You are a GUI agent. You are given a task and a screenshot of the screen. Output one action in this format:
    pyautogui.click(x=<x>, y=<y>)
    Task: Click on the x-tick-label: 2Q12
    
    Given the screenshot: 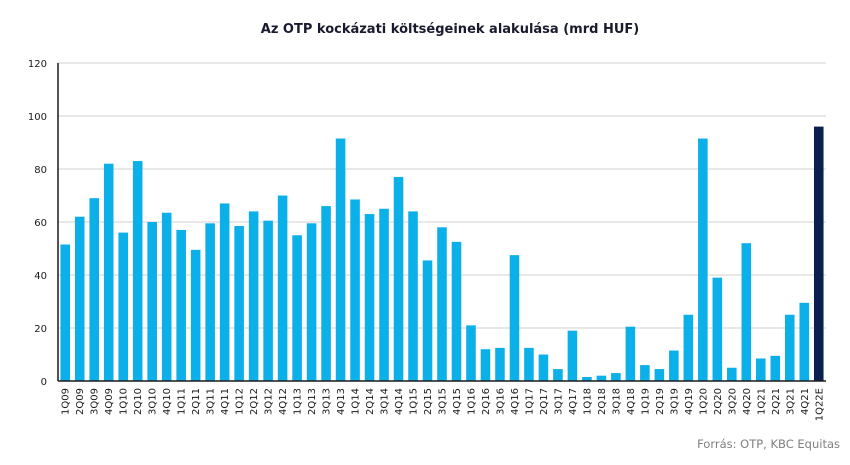 What is the action you would take?
    pyautogui.click(x=254, y=401)
    